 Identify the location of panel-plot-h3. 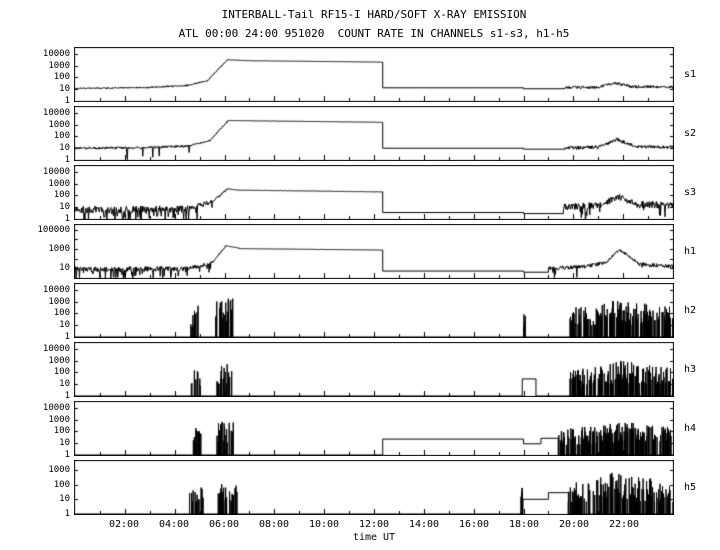
(374, 369).